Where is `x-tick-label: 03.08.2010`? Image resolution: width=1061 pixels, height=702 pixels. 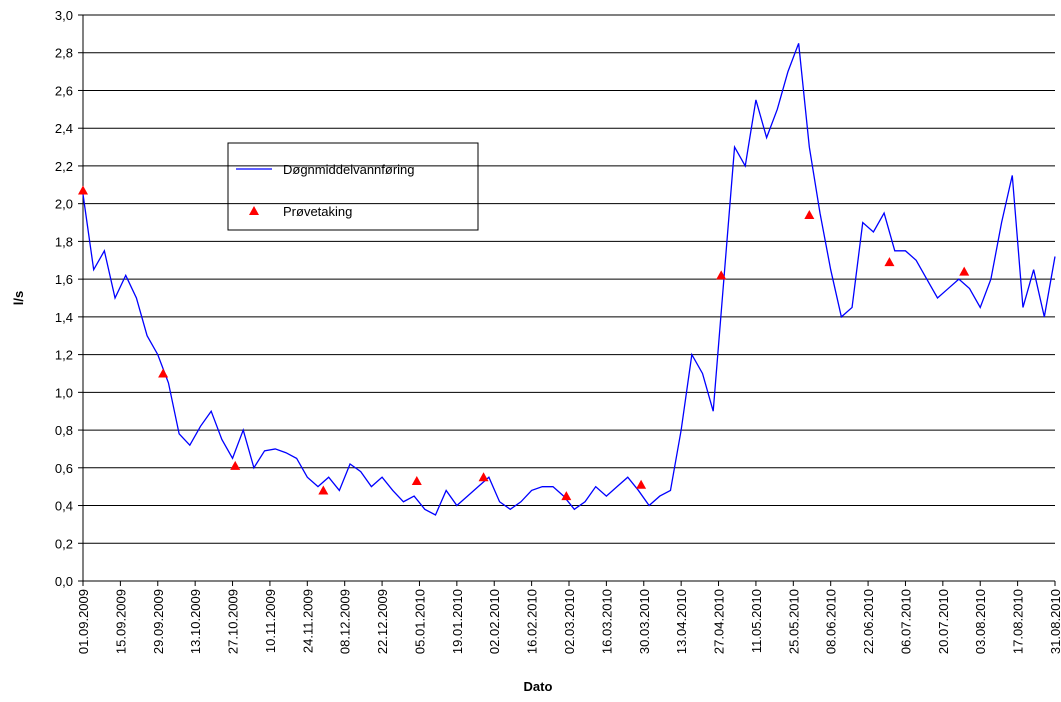 x-tick-label: 03.08.2010 is located at coordinates (980, 621).